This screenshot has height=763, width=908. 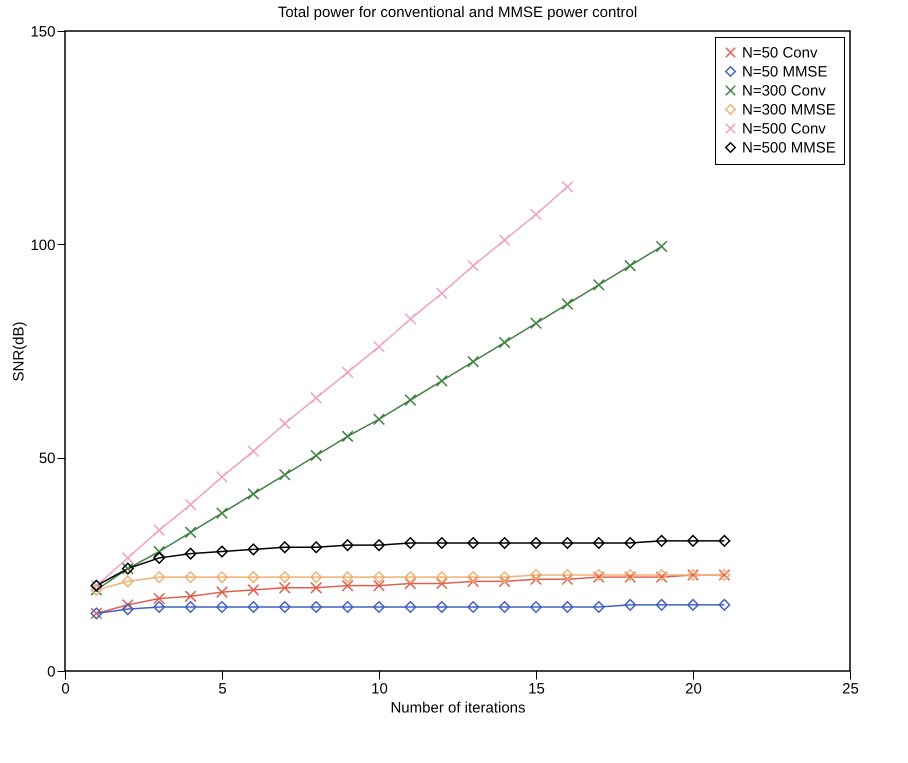 What do you see at coordinates (51, 672) in the screenshot?
I see `y-tick-label: 0` at bounding box center [51, 672].